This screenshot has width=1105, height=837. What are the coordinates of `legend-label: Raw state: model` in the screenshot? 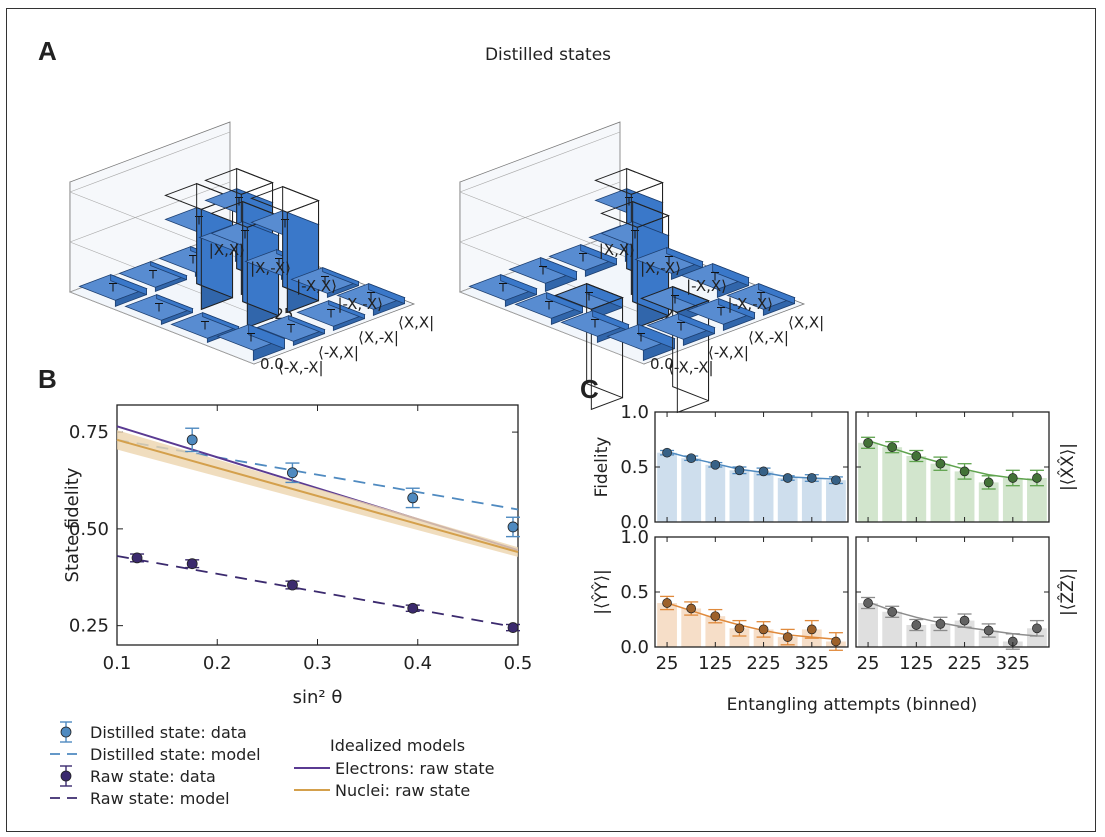 It's located at (160, 798).